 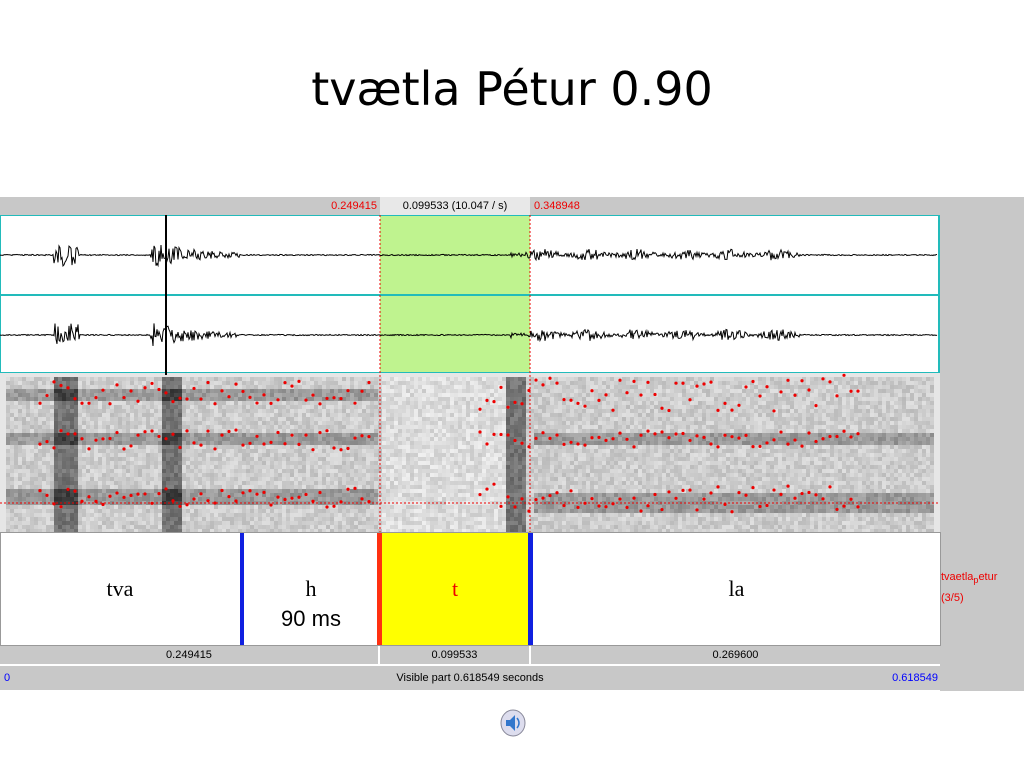 What do you see at coordinates (455, 206) in the screenshot?
I see `selection-duration: 0.099533 (10.047 / s)` at bounding box center [455, 206].